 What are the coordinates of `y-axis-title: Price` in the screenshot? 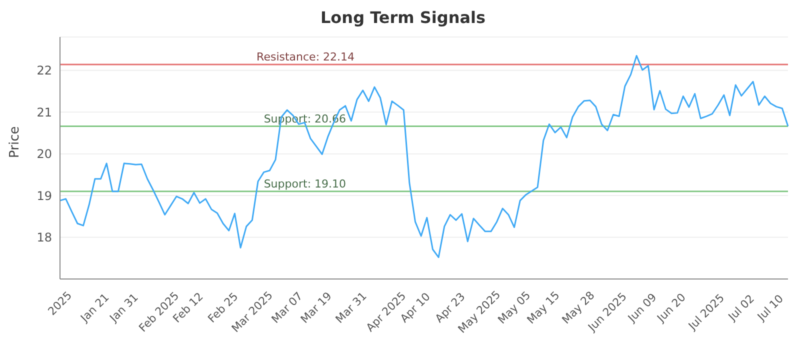 It's located at (15, 142).